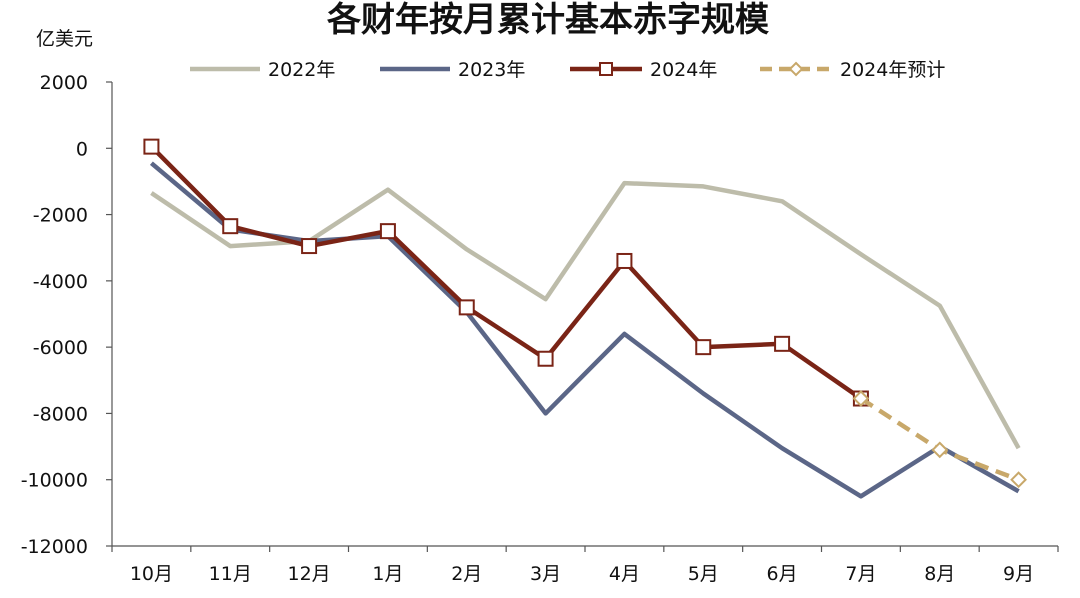  What do you see at coordinates (301, 70) in the screenshot?
I see `legend-label: 2022年` at bounding box center [301, 70].